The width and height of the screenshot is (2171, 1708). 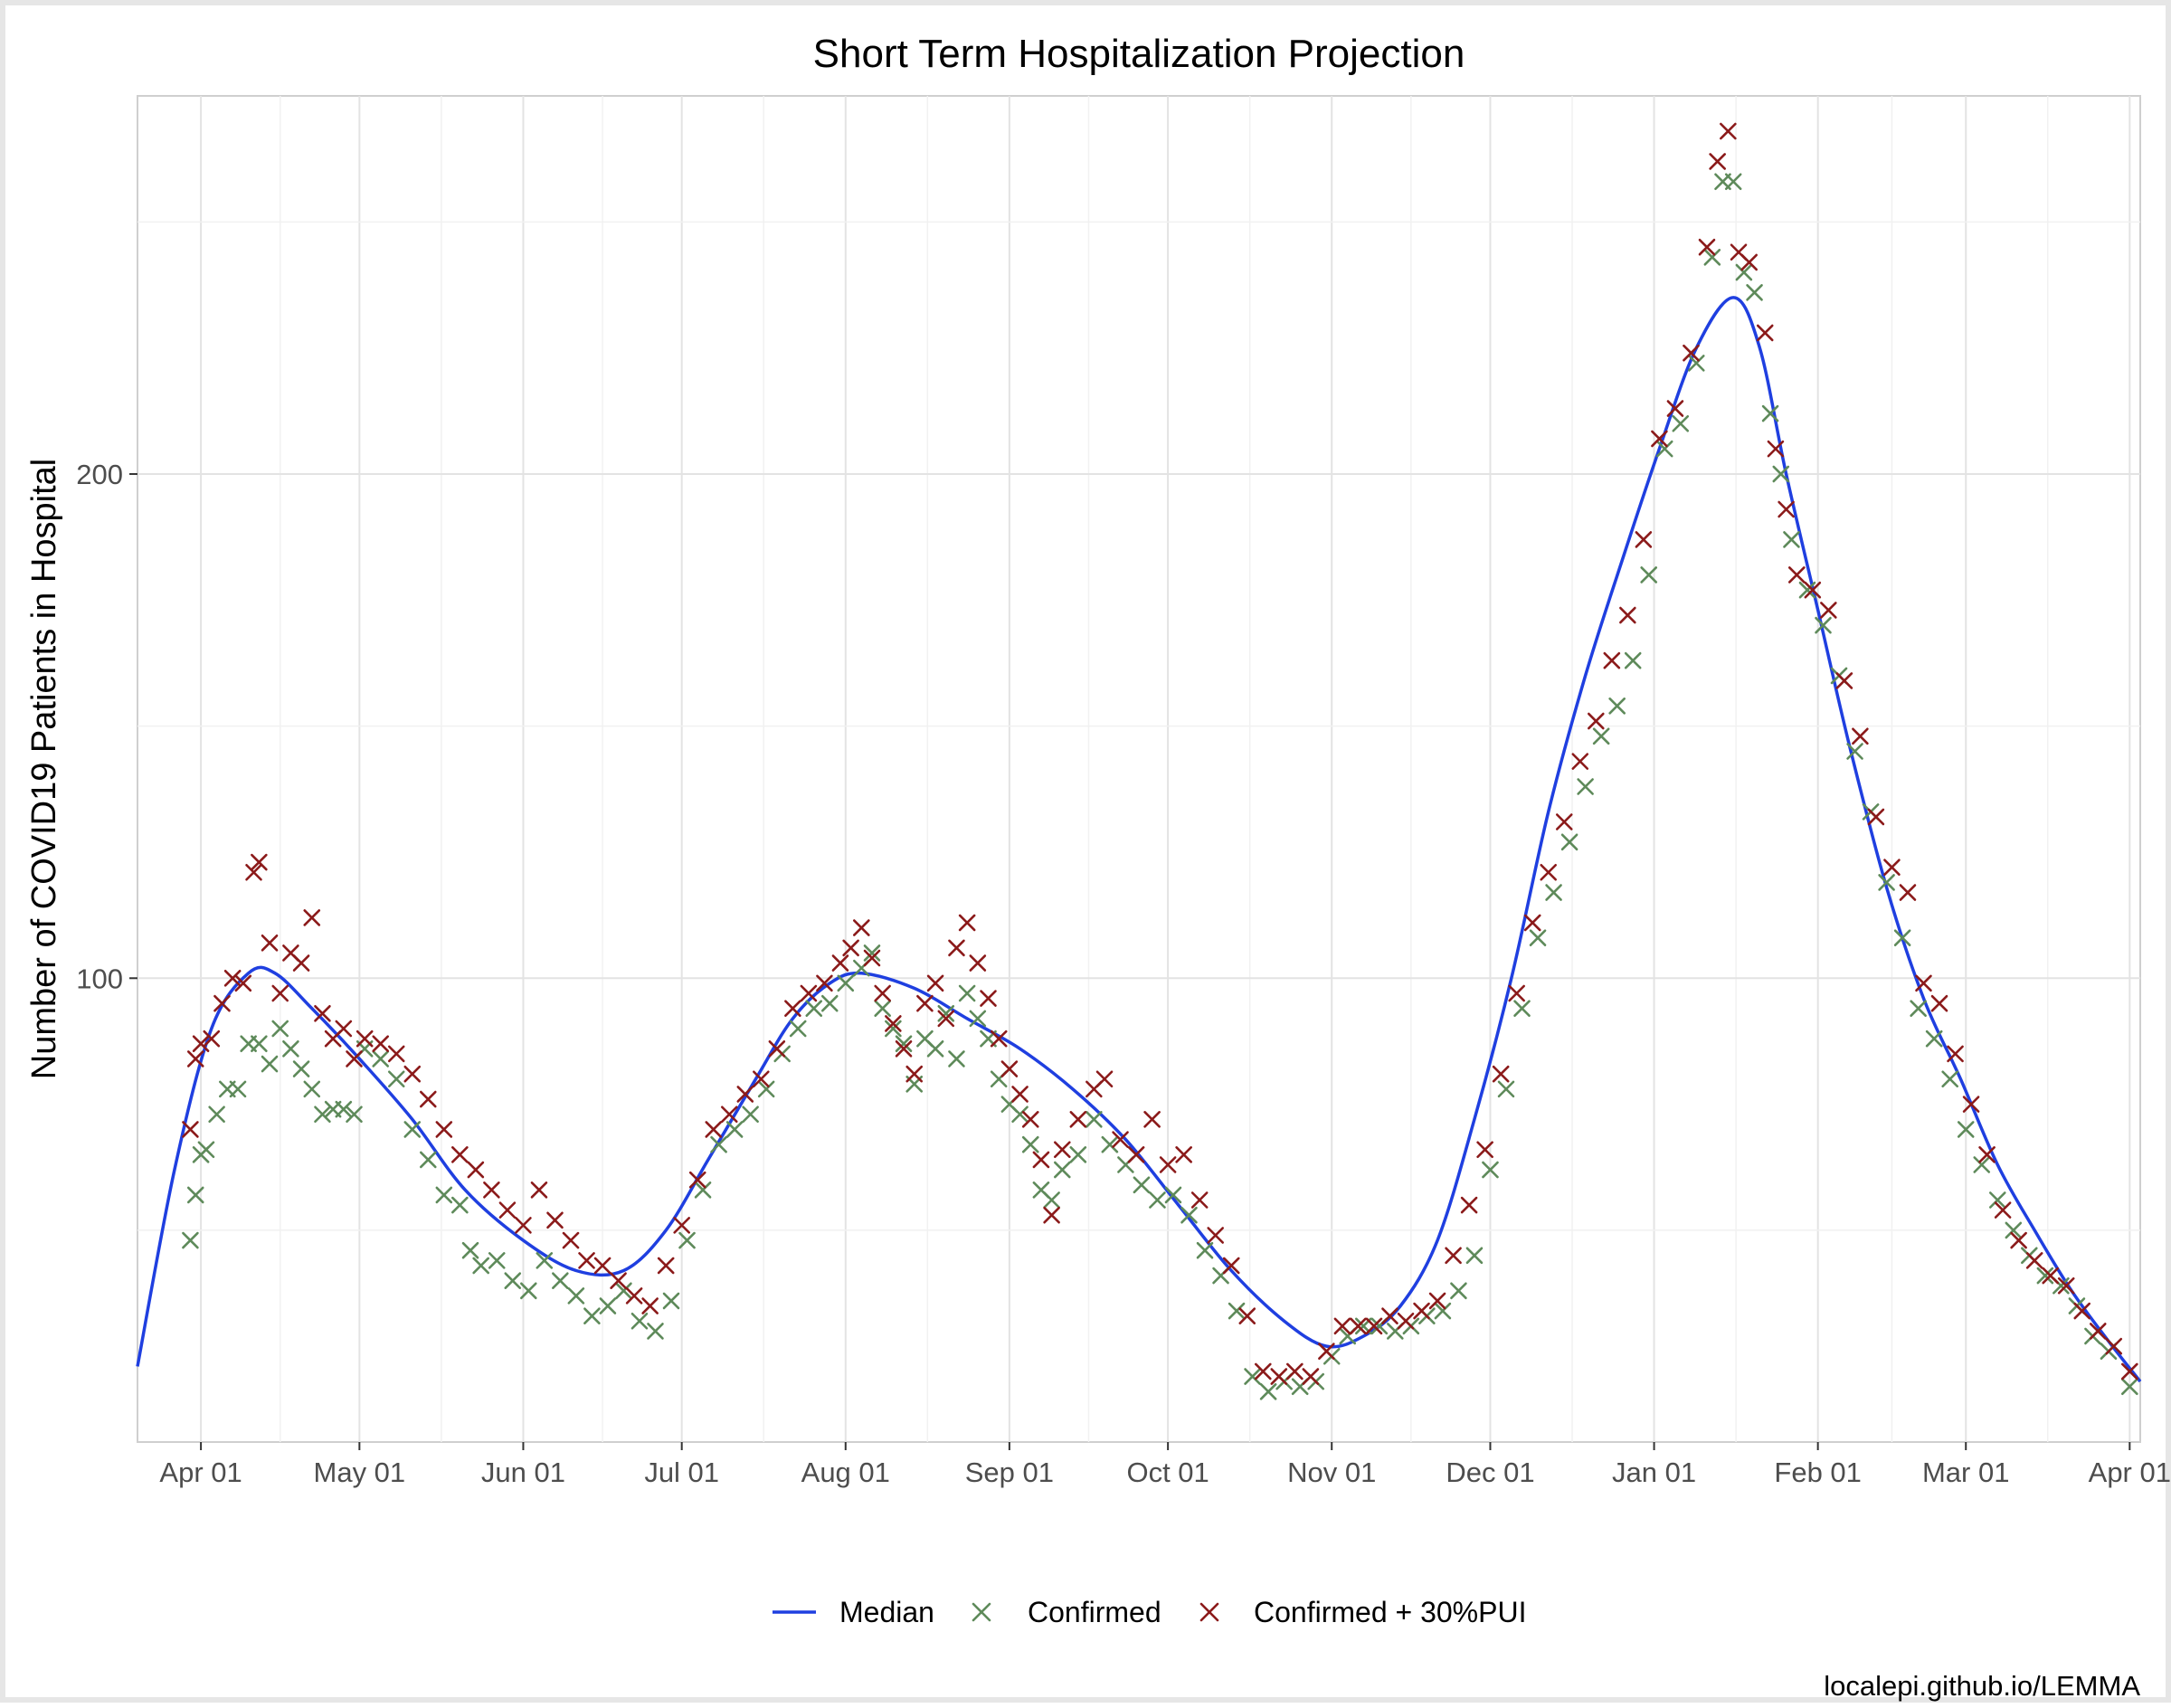 What do you see at coordinates (200, 1472) in the screenshot?
I see `x-tick-label: Apr 01` at bounding box center [200, 1472].